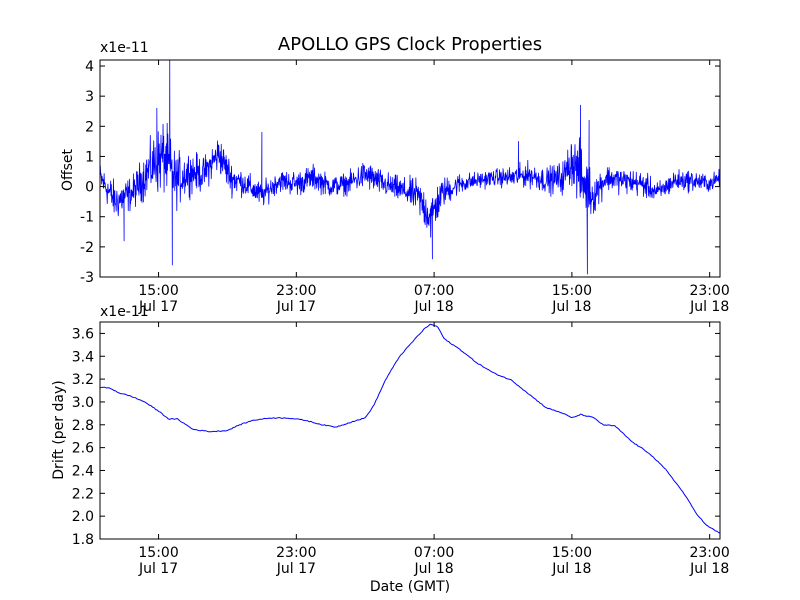 The height and width of the screenshot is (600, 800). What do you see at coordinates (410, 587) in the screenshot?
I see `drift-x-axis-label: Date (GMT)` at bounding box center [410, 587].